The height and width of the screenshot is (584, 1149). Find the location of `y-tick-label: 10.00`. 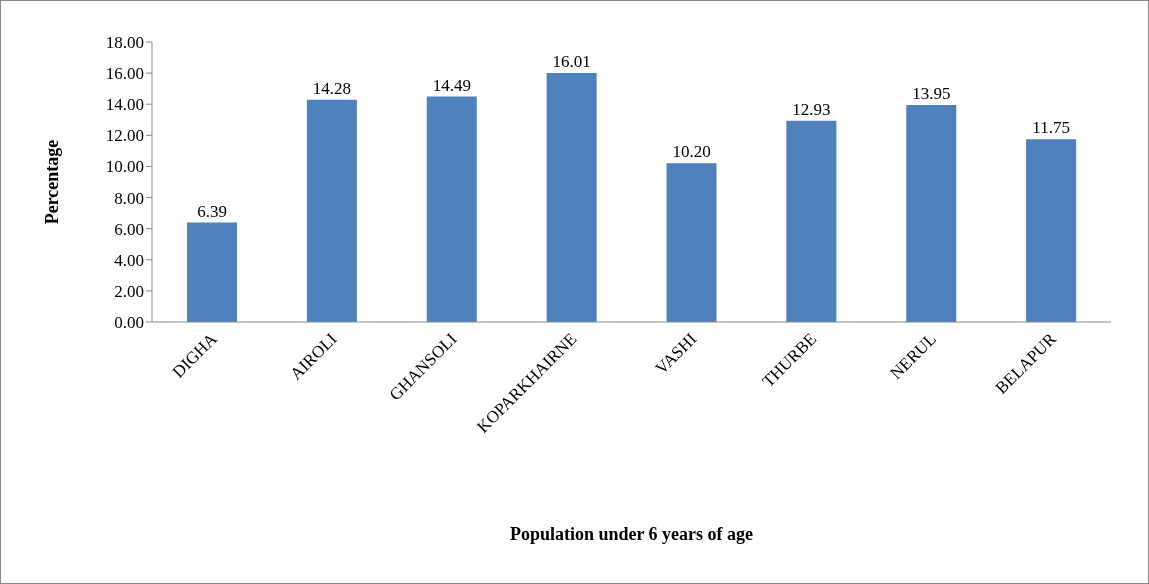

y-tick-label: 10.00 is located at coordinates (124, 167).